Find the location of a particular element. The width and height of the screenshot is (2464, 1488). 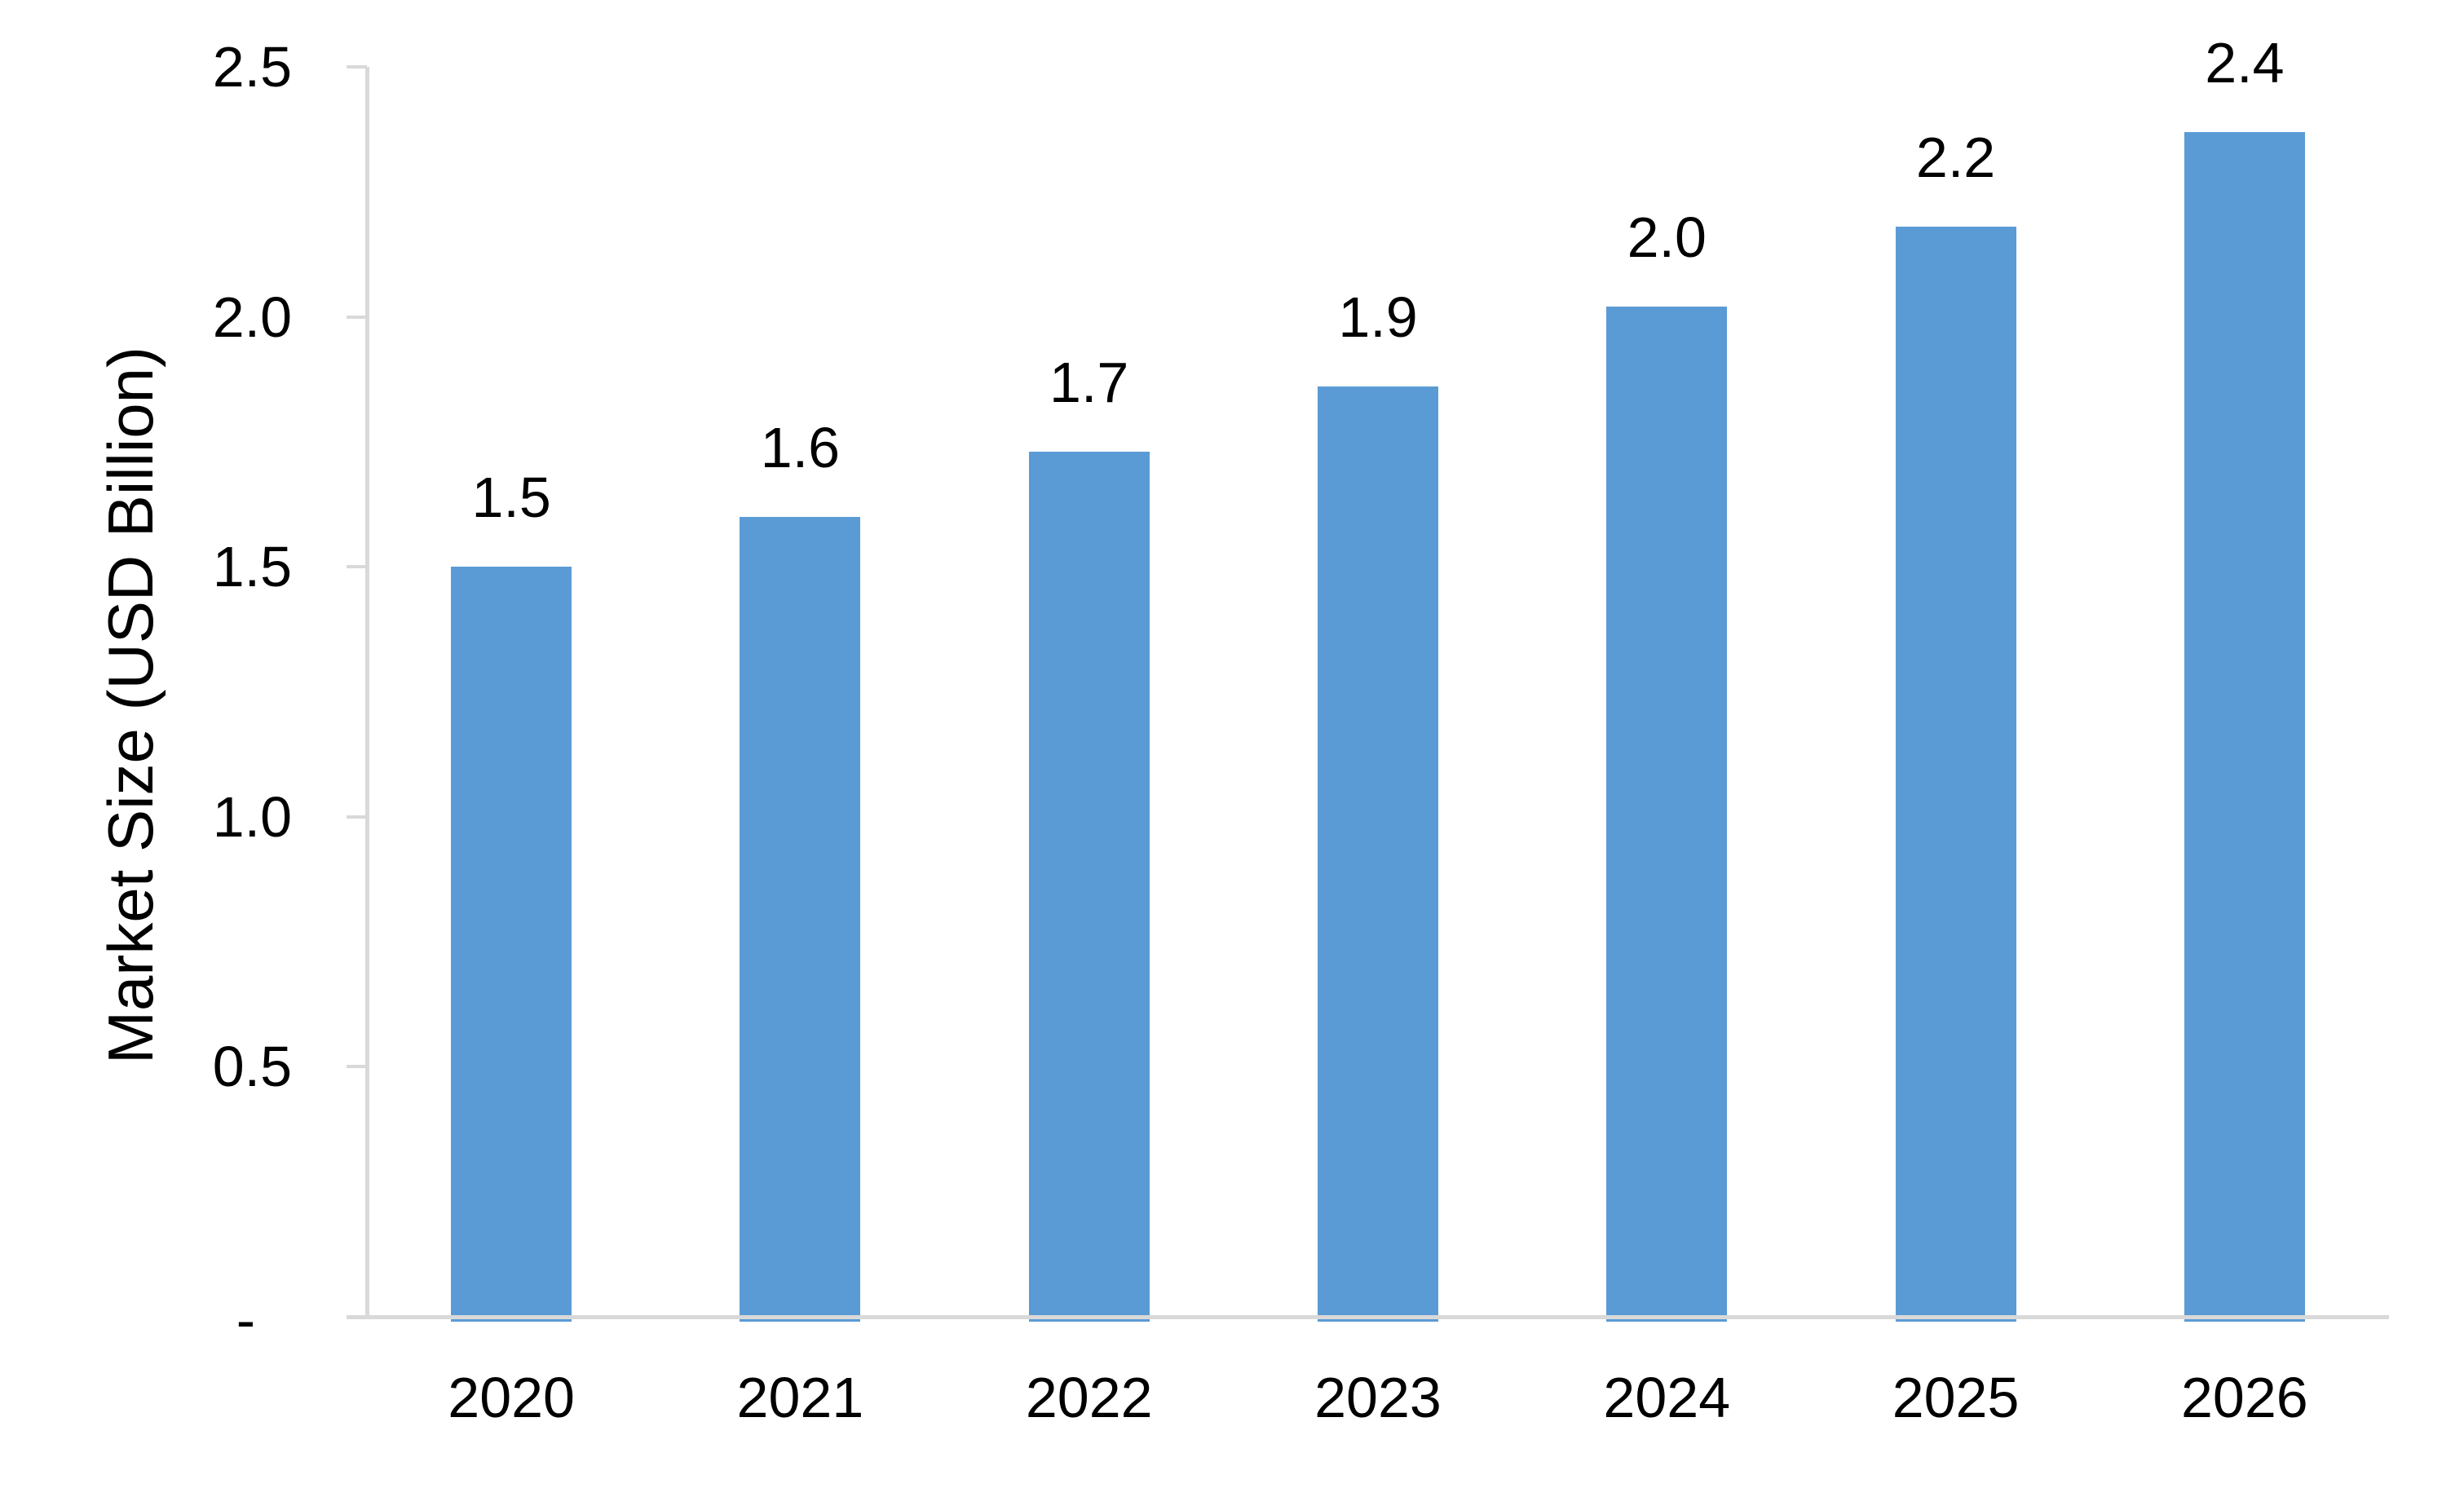

x-axis-category-label: 2026 is located at coordinates (2244, 1397).